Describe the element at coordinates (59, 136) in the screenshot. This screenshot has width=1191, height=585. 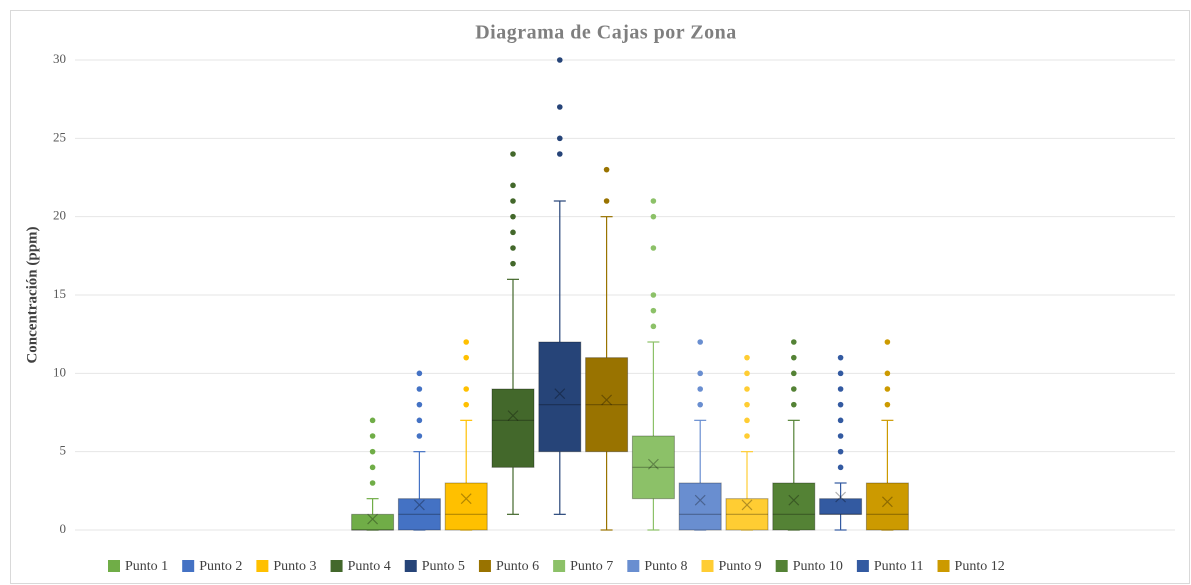
I see `y-tick-label: 25` at that location.